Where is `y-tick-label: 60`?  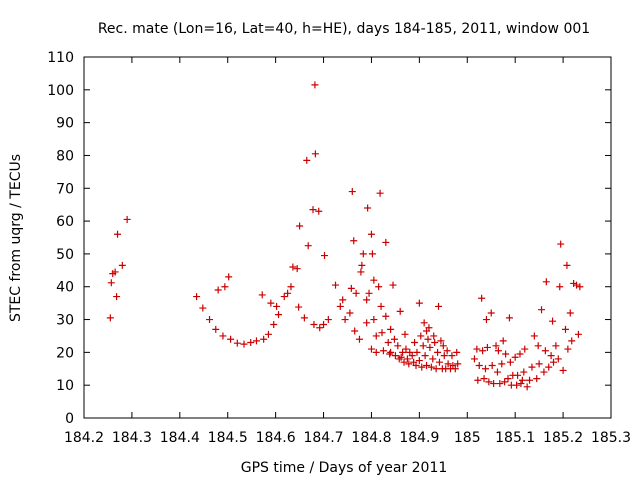 y-tick-label: 60 is located at coordinates (65, 222).